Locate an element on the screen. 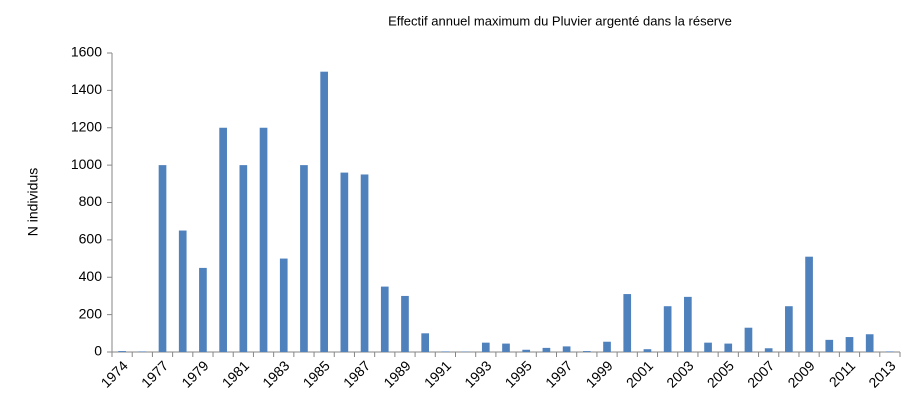 The width and height of the screenshot is (908, 410). x-tick-label: 2011 is located at coordinates (842, 373).